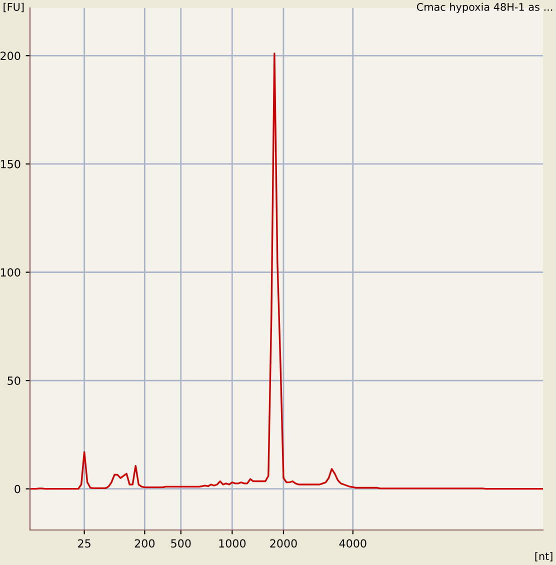  I want to click on y-axis-title: [FU], so click(14, 7).